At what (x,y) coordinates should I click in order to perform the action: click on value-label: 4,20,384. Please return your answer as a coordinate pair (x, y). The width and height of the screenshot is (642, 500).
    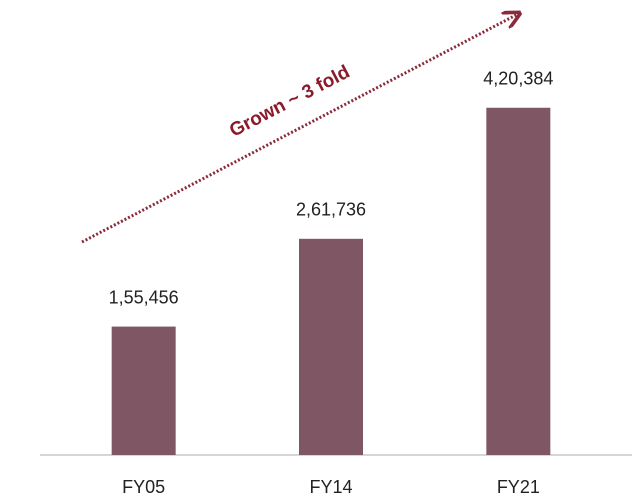
    Looking at the image, I should click on (518, 79).